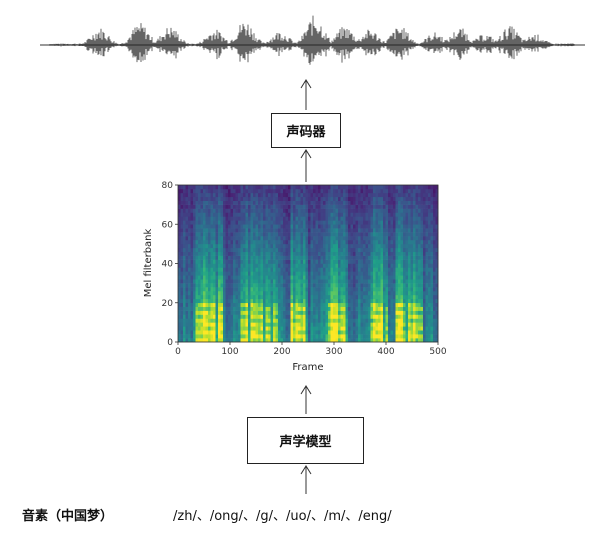  What do you see at coordinates (308, 264) in the screenshot?
I see `spectrogram-heatmap` at bounding box center [308, 264].